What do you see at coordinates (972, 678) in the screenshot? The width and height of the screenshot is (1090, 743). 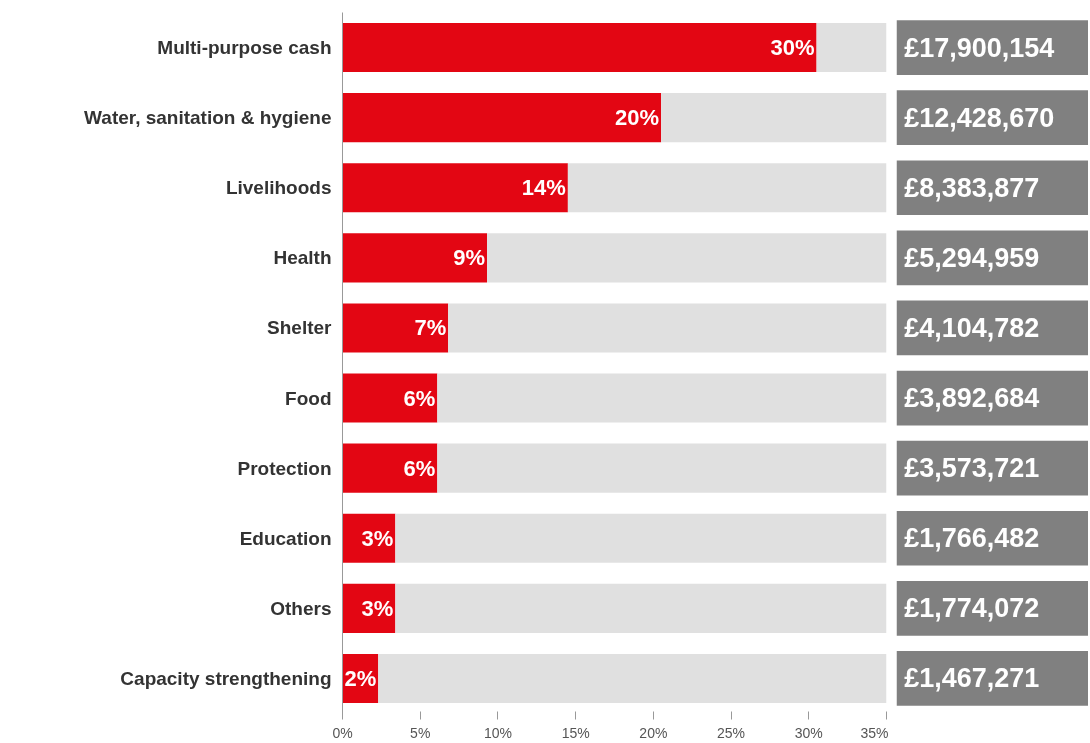 I see `text: £1,467,271` at bounding box center [972, 678].